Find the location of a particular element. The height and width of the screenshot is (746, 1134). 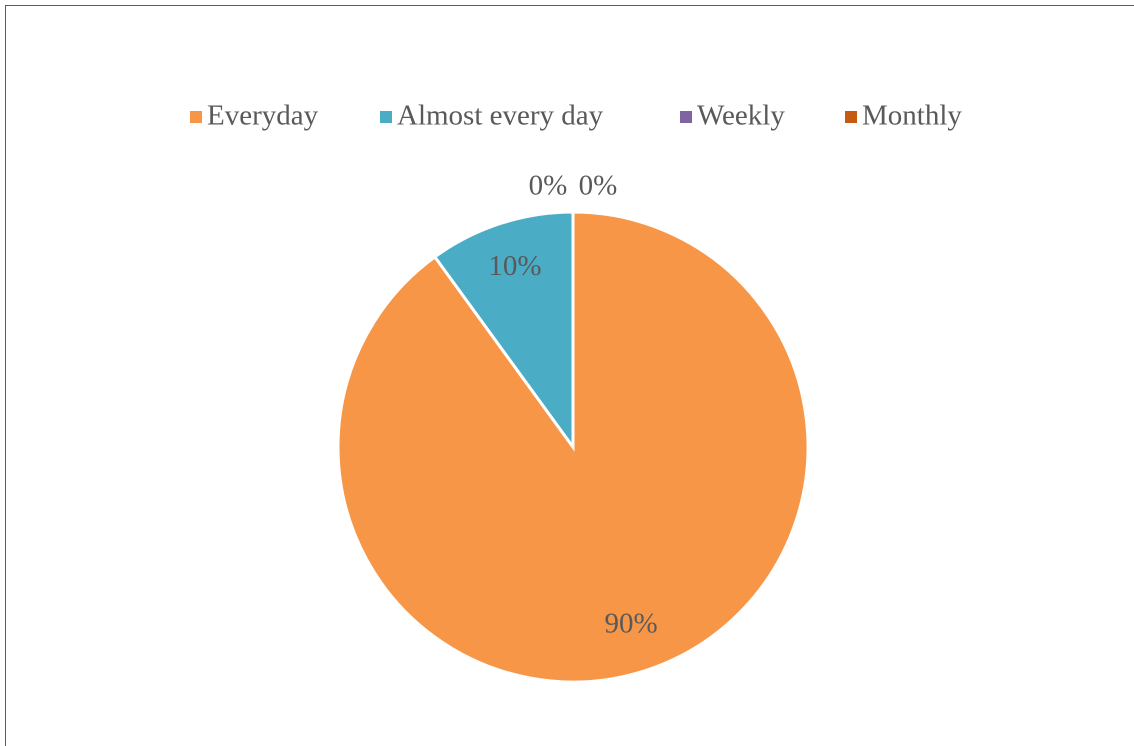

legend-label: Monthly is located at coordinates (912, 116).